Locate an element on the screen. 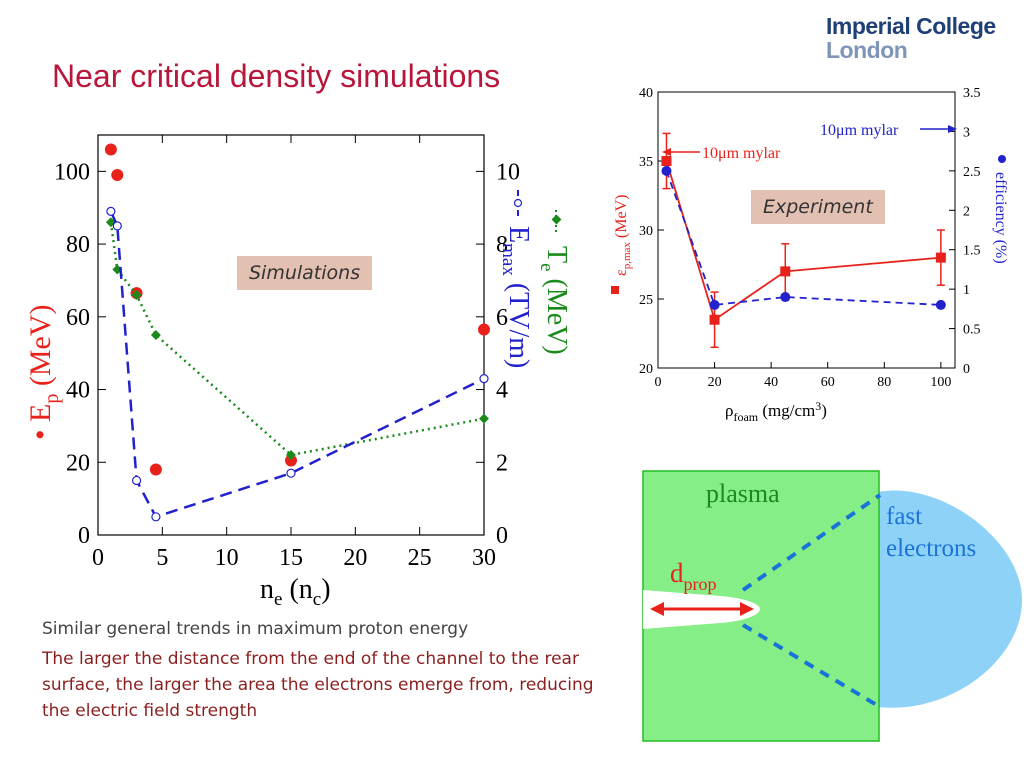 This screenshot has height=768, width=1024. exp-ylabel-left: εp,max (MeV) is located at coordinates (622, 244).